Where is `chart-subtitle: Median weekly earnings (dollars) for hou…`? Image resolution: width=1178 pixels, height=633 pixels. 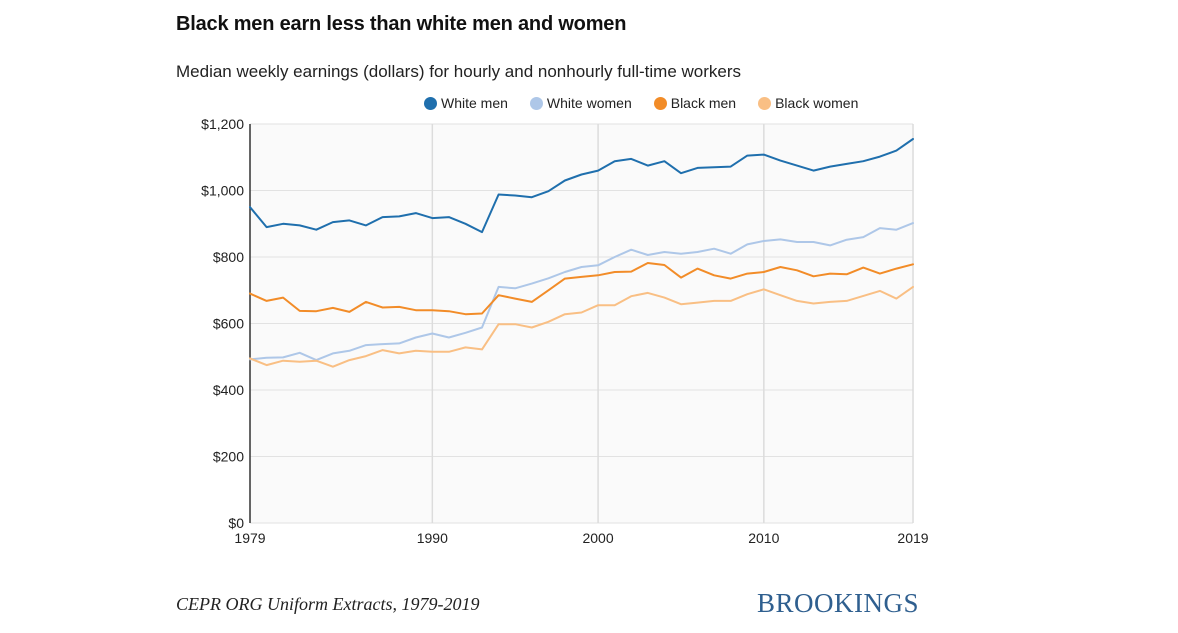 chart-subtitle: Median weekly earnings (dollars) for hou… is located at coordinates (459, 71).